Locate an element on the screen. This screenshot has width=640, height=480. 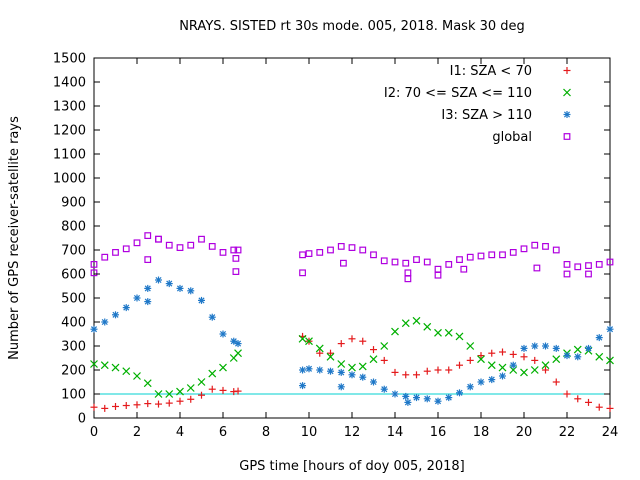
x-axis-title: GPS time [hours of doy 005, 2018] is located at coordinates (351, 466).